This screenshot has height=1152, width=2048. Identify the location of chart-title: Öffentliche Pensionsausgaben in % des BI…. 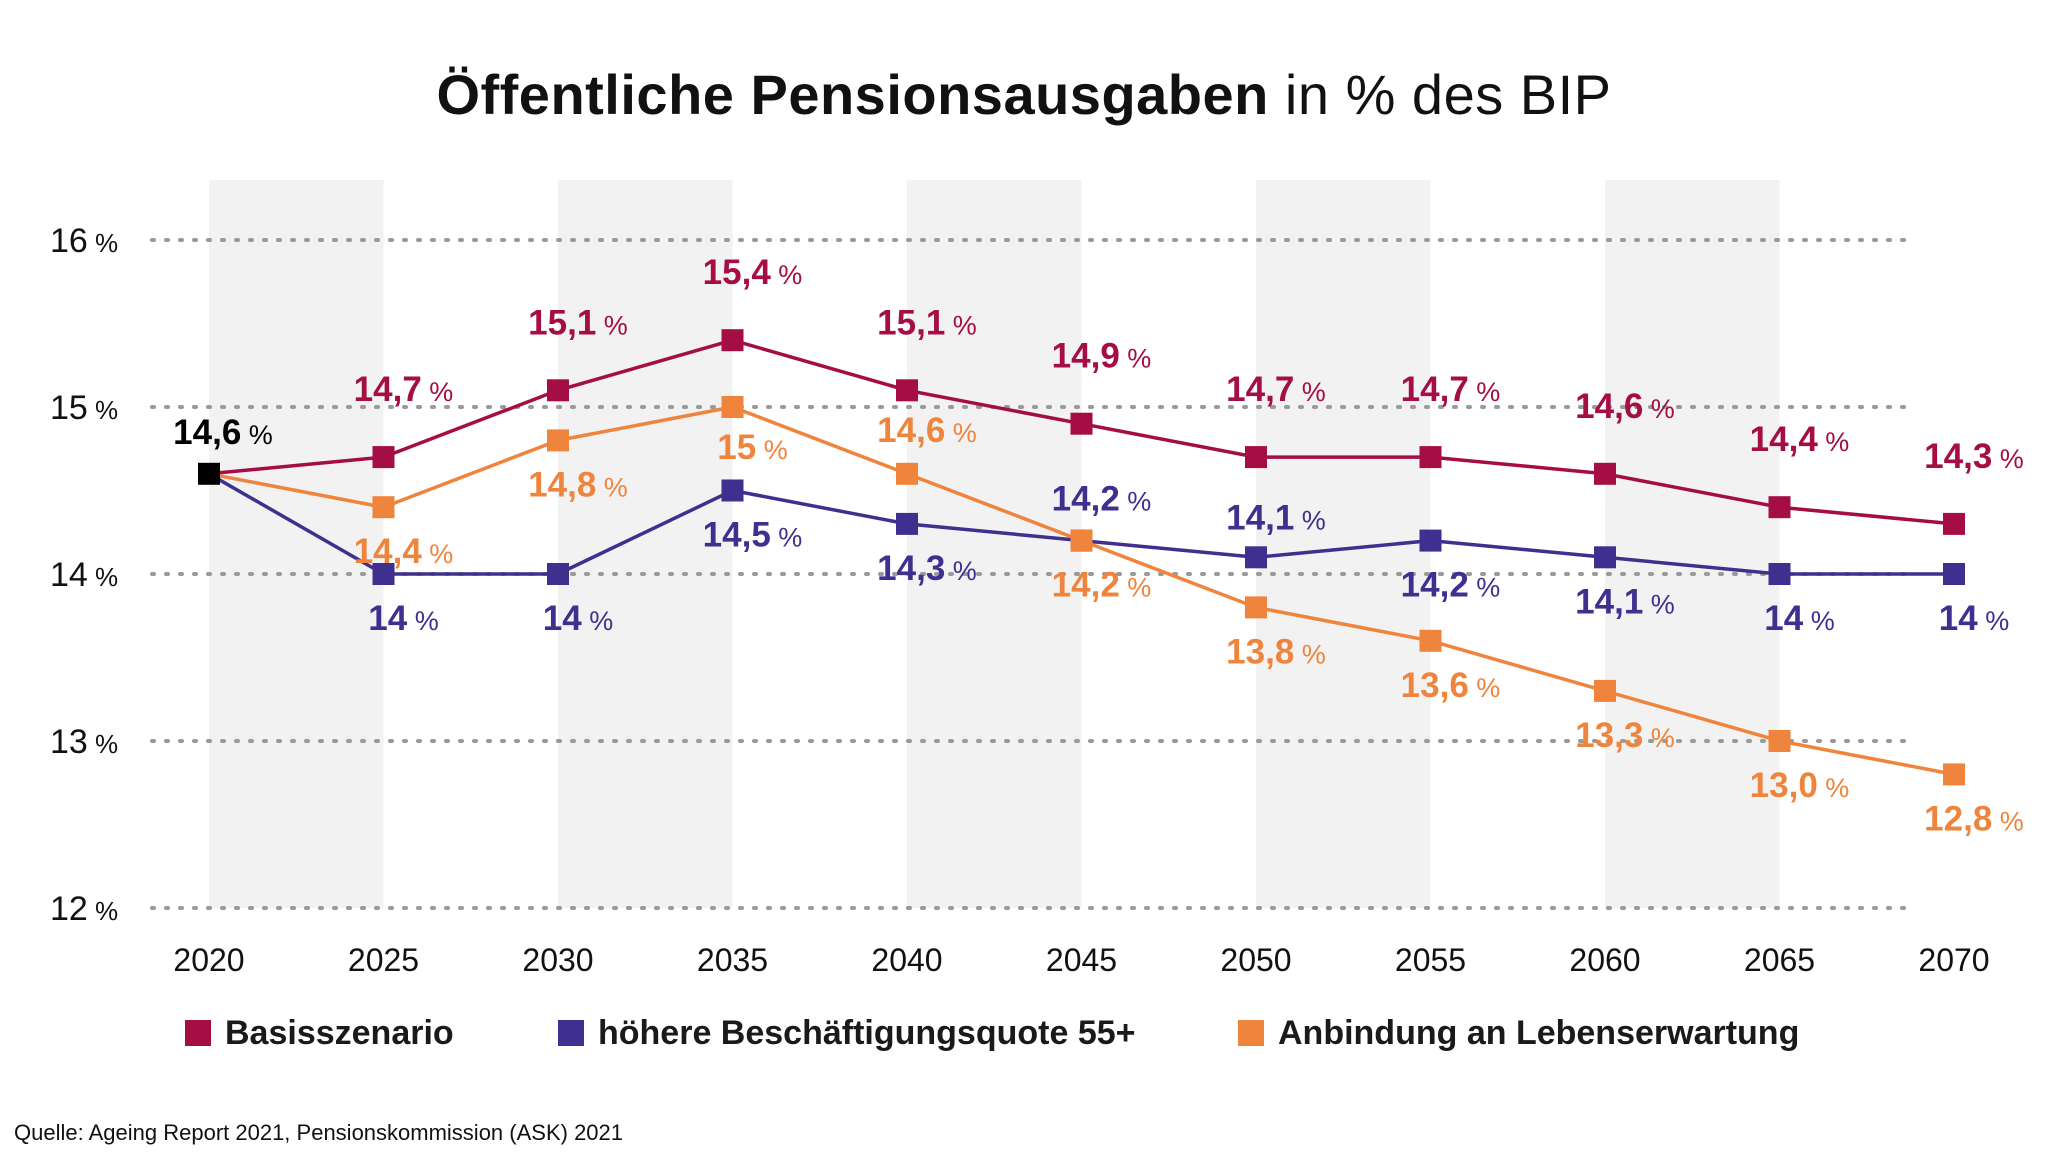
(1024, 94).